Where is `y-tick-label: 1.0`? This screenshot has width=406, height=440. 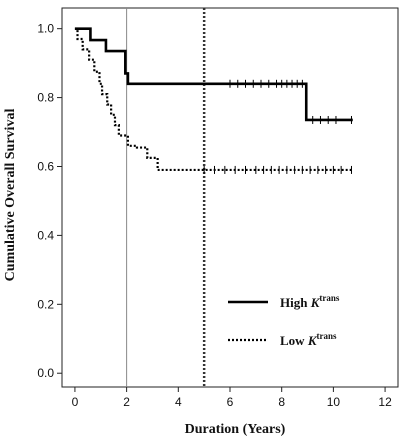 y-tick-label: 1.0 is located at coordinates (45, 29).